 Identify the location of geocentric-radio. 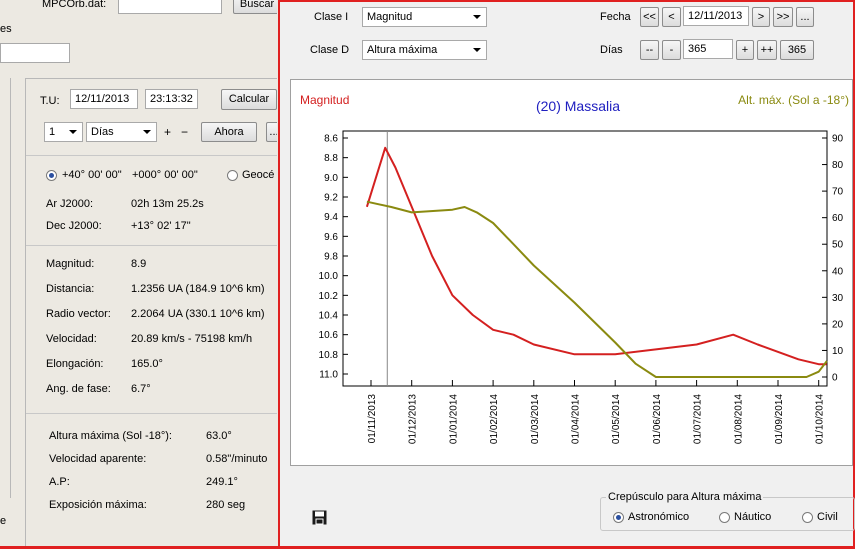
(232, 175).